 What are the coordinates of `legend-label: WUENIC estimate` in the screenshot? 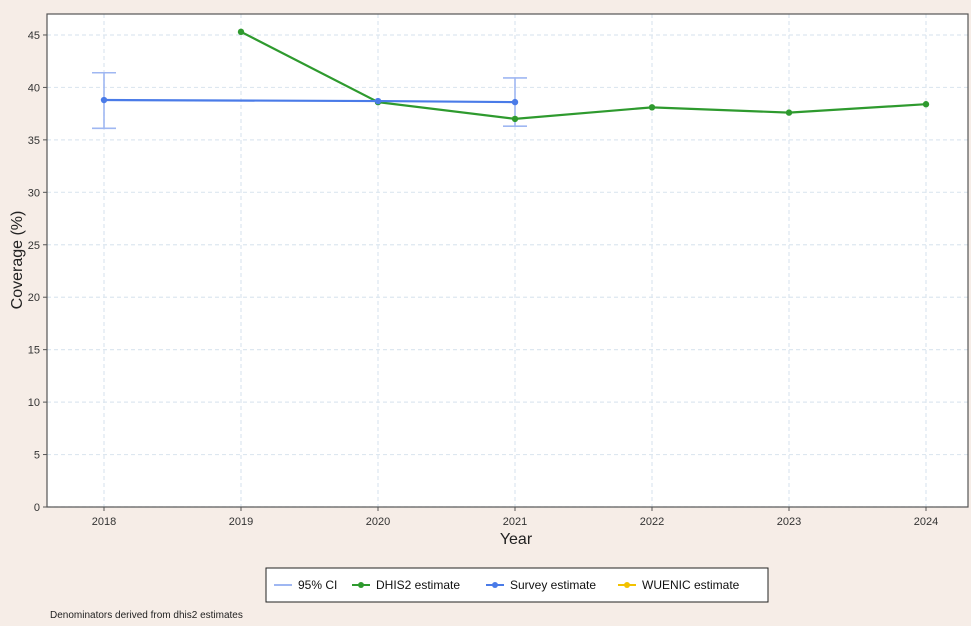 It's located at (691, 585).